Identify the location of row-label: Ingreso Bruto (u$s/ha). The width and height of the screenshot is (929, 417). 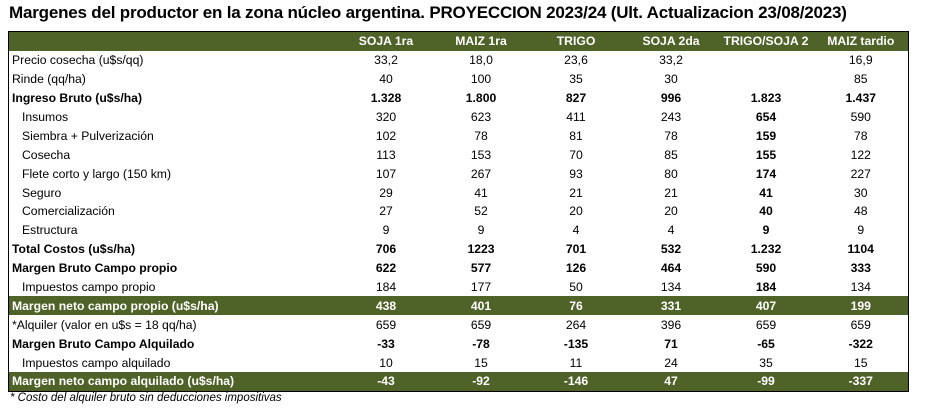
(77, 98).